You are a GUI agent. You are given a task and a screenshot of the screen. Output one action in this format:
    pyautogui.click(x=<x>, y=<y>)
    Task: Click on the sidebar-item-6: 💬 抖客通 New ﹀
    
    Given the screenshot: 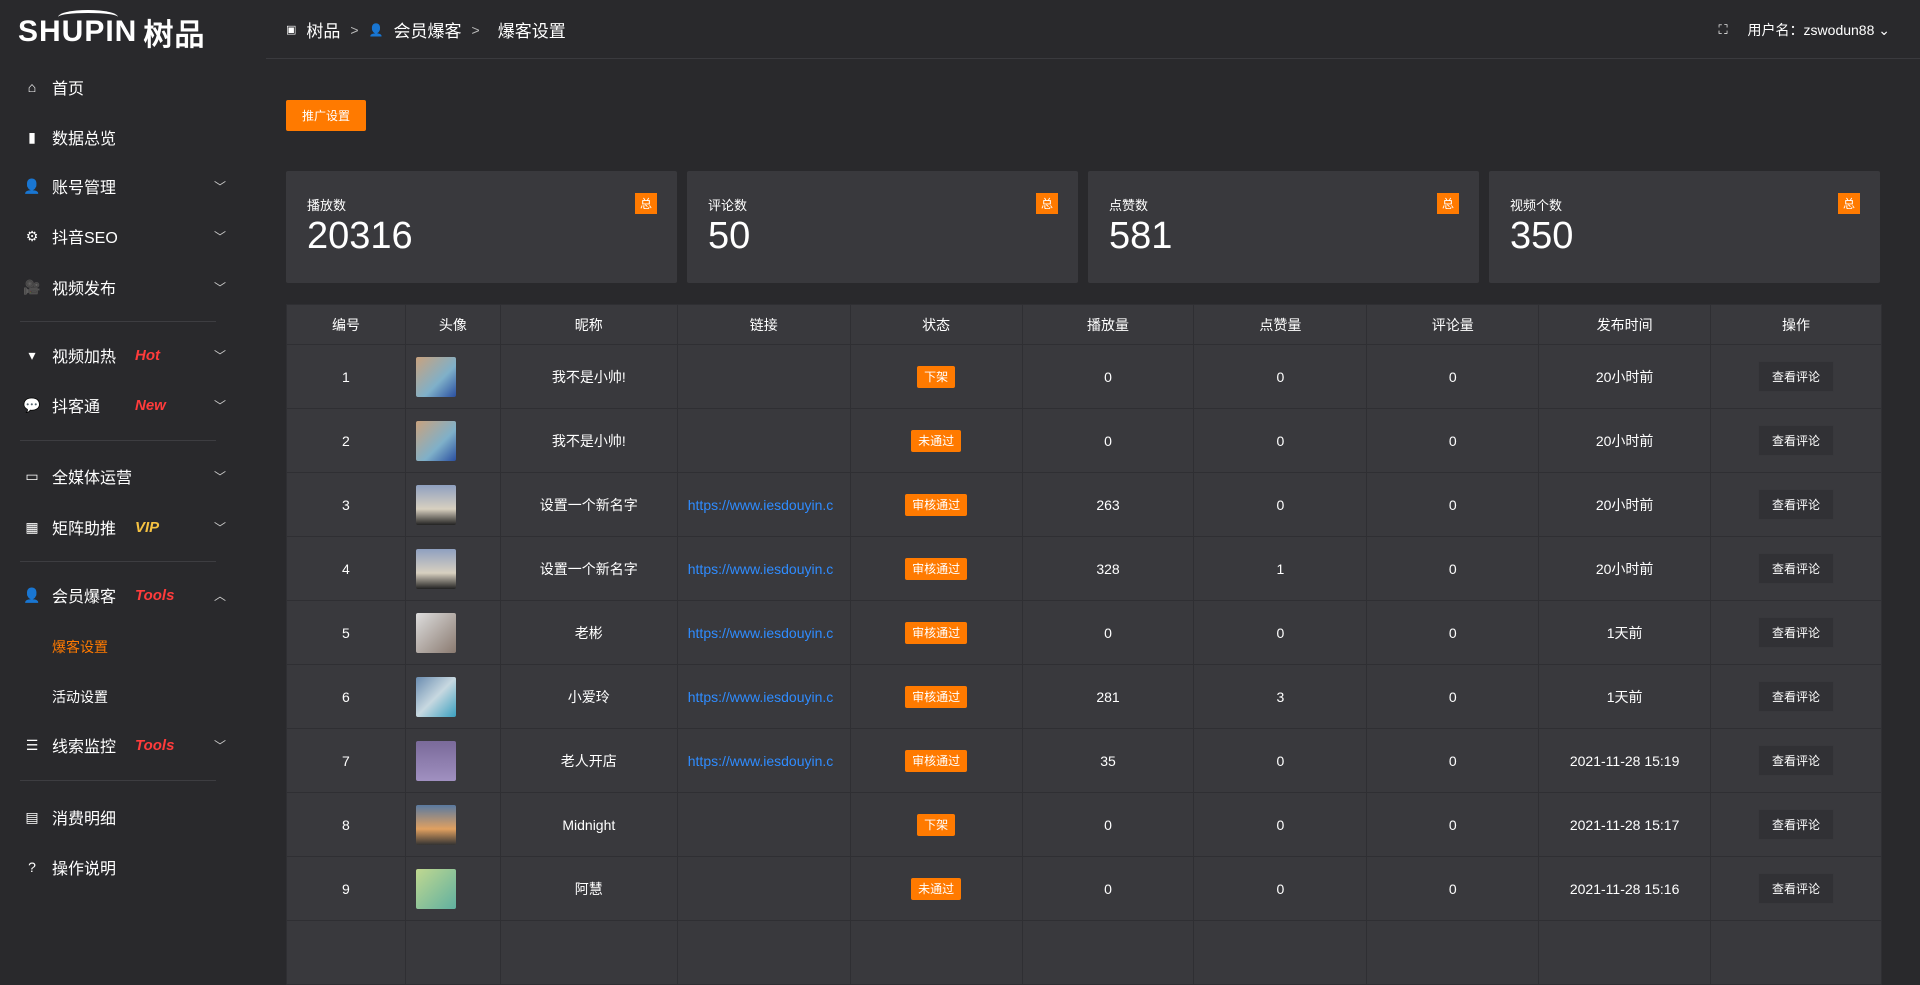 What is the action you would take?
    pyautogui.click(x=133, y=405)
    